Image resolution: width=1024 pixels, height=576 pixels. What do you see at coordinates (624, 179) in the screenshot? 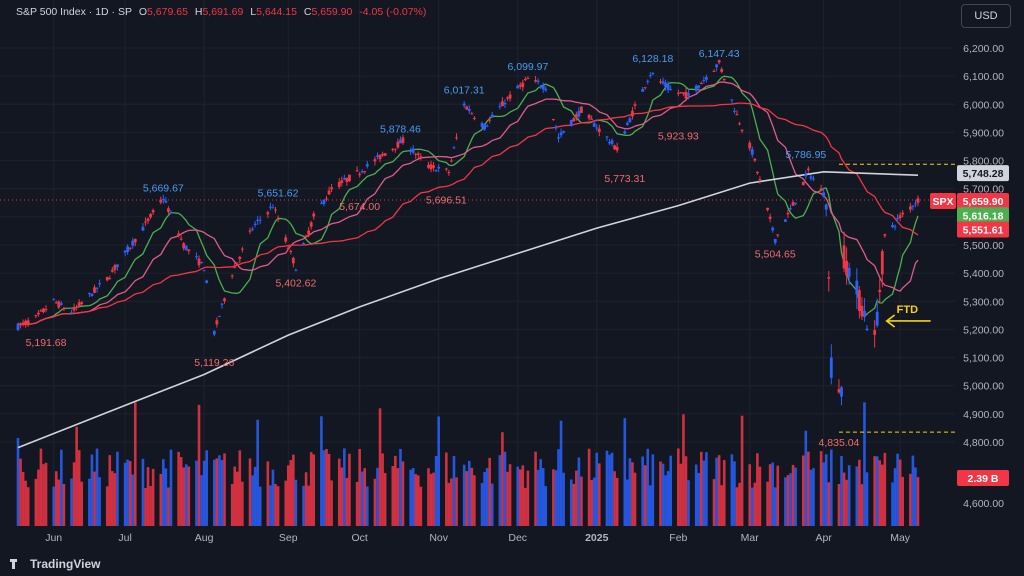
I see `price-annotation: 5,773.31` at bounding box center [624, 179].